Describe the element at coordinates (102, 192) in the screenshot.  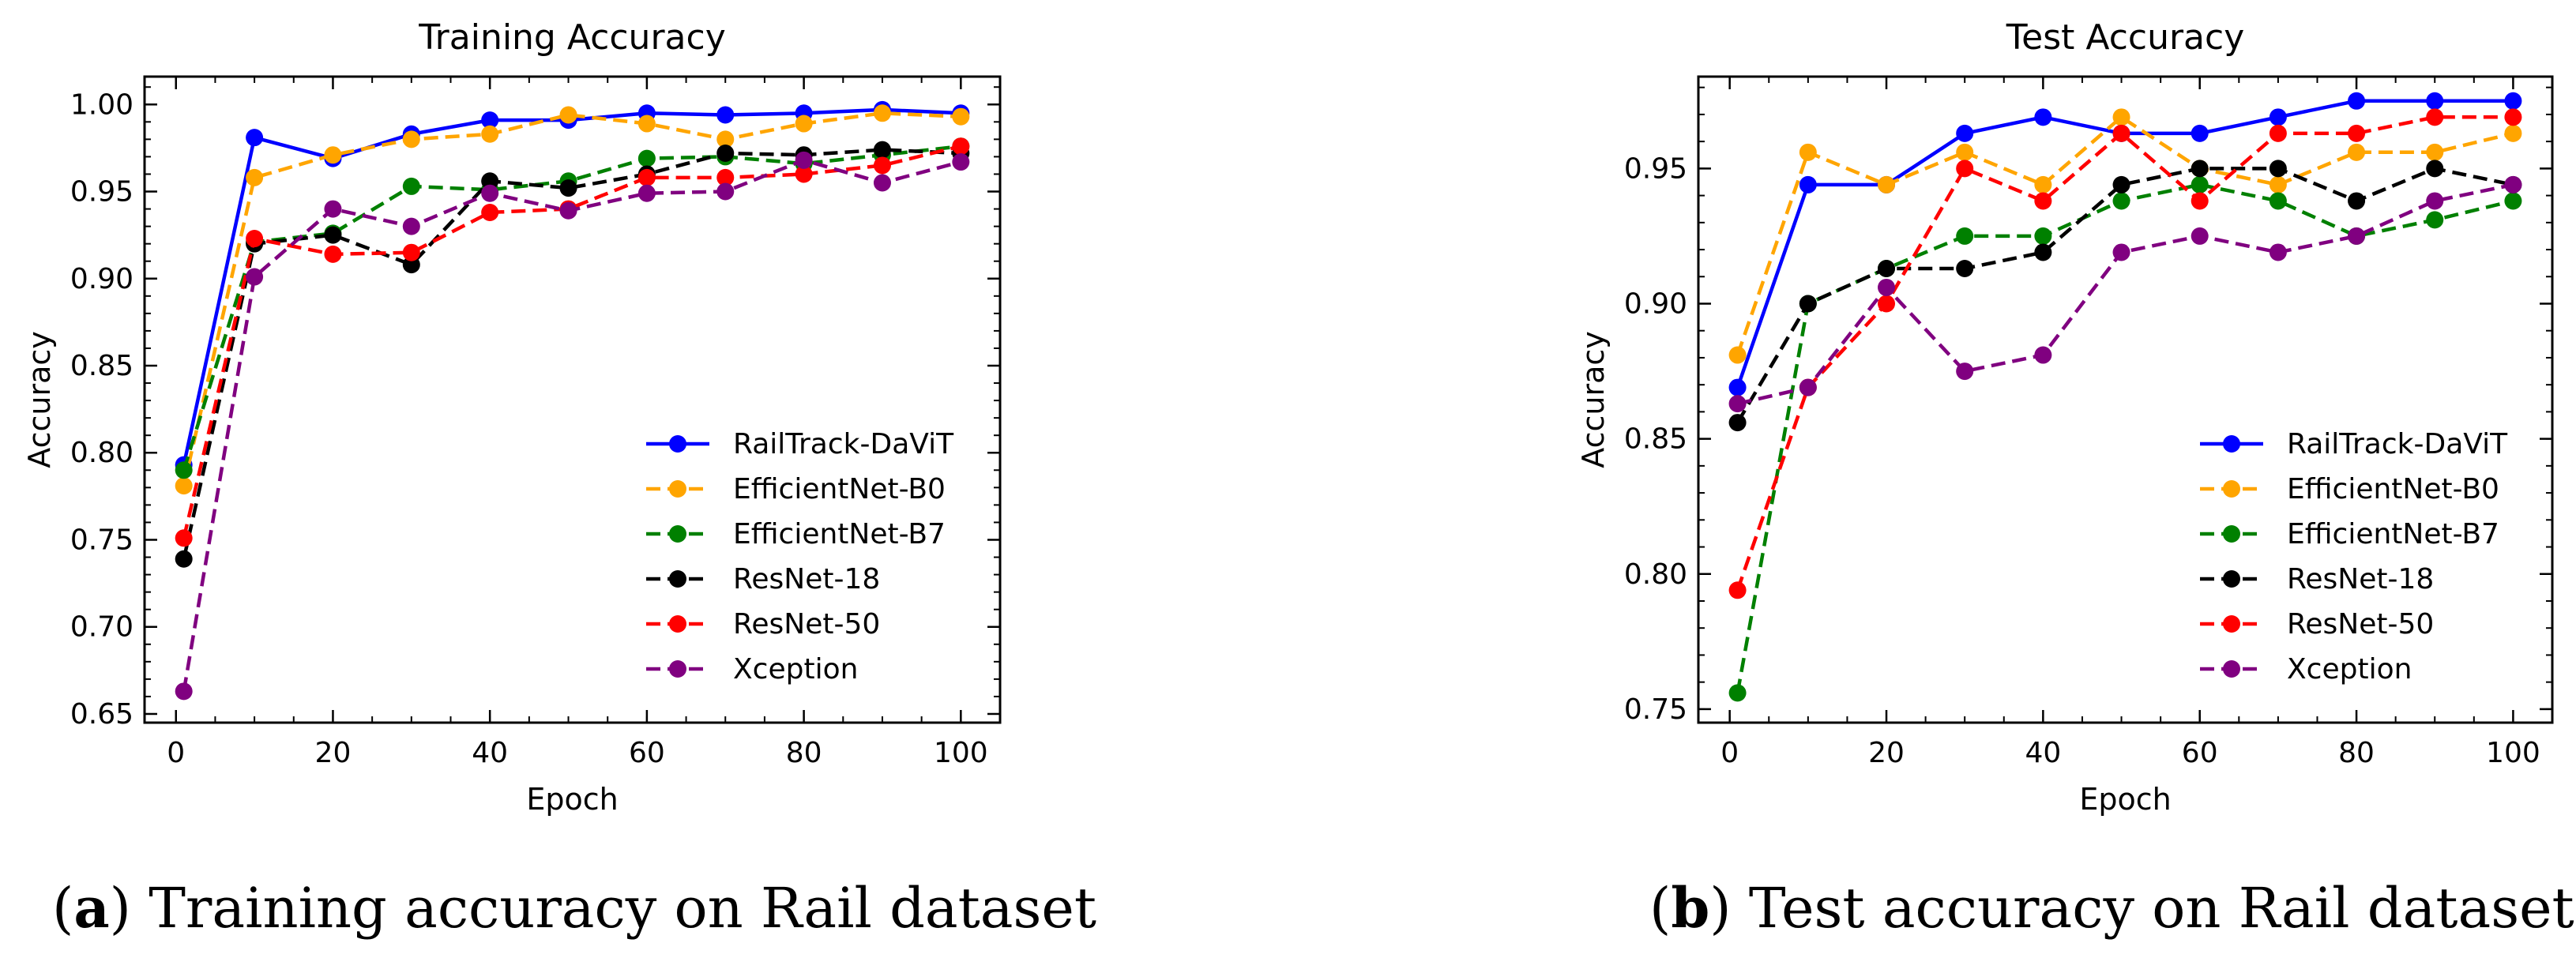
I see `y-tick-label: 0.95` at that location.